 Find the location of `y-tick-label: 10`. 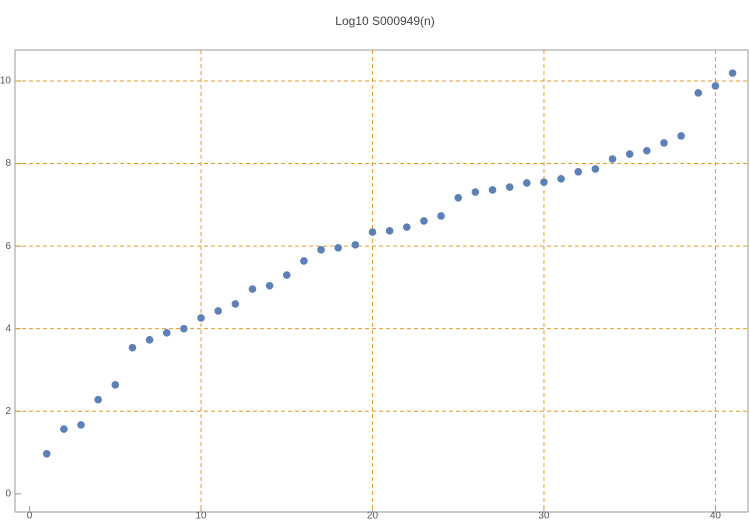

y-tick-label: 10 is located at coordinates (5, 81).